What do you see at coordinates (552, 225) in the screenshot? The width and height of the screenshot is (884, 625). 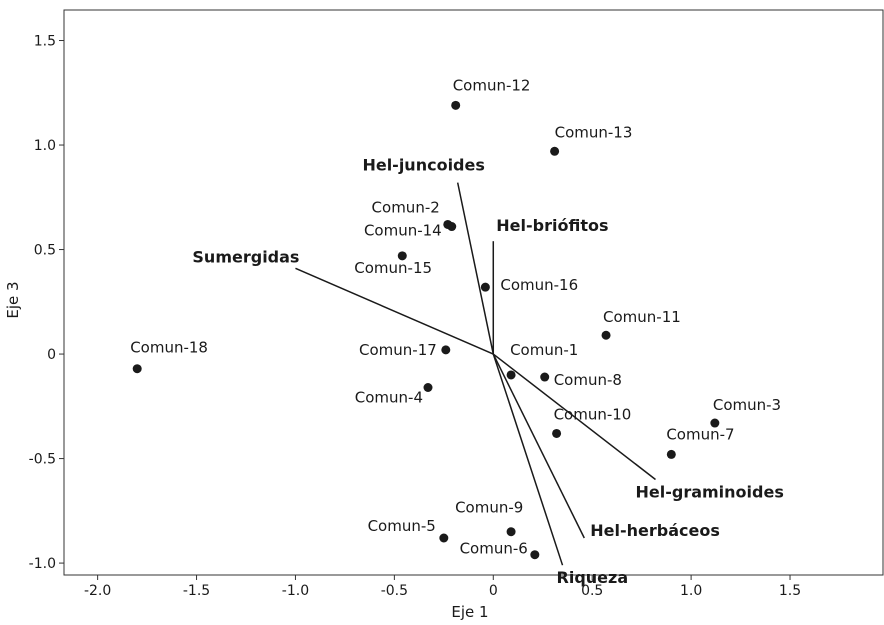 I see `vector-label: Hel-briófitos` at bounding box center [552, 225].